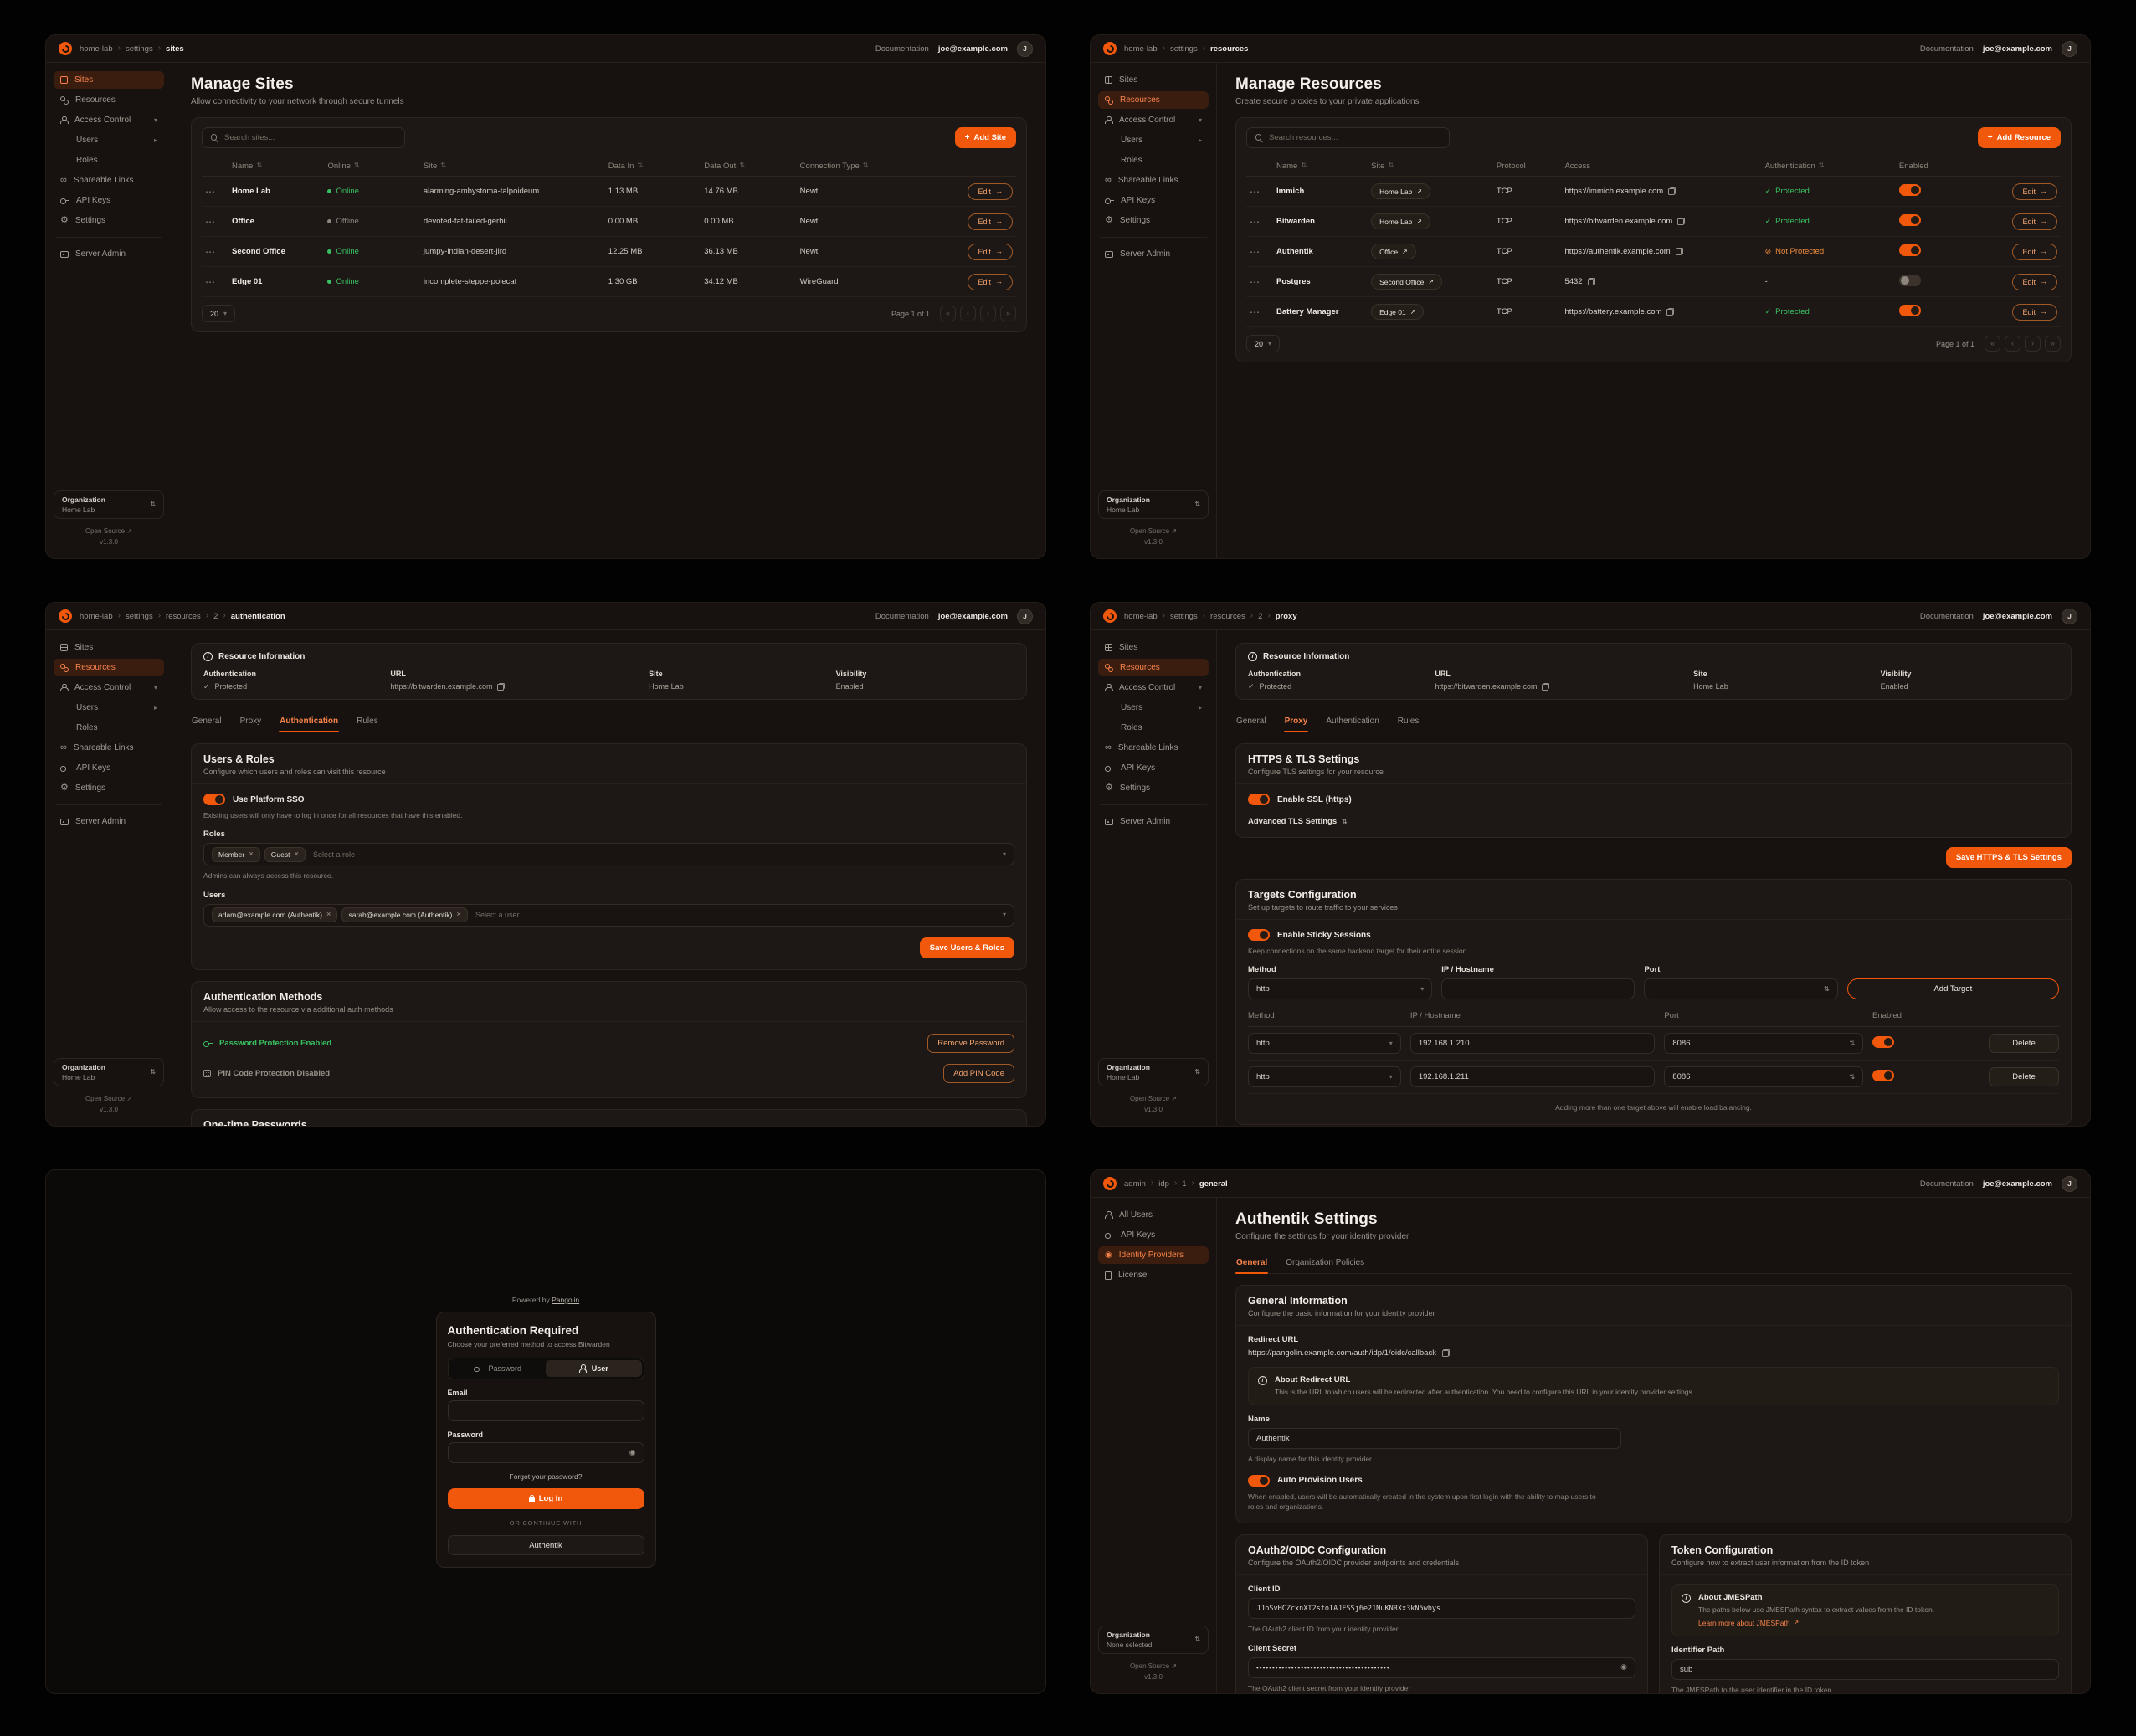  Describe the element at coordinates (1296, 721) in the screenshot. I see `tab-proxy: Proxy` at that location.